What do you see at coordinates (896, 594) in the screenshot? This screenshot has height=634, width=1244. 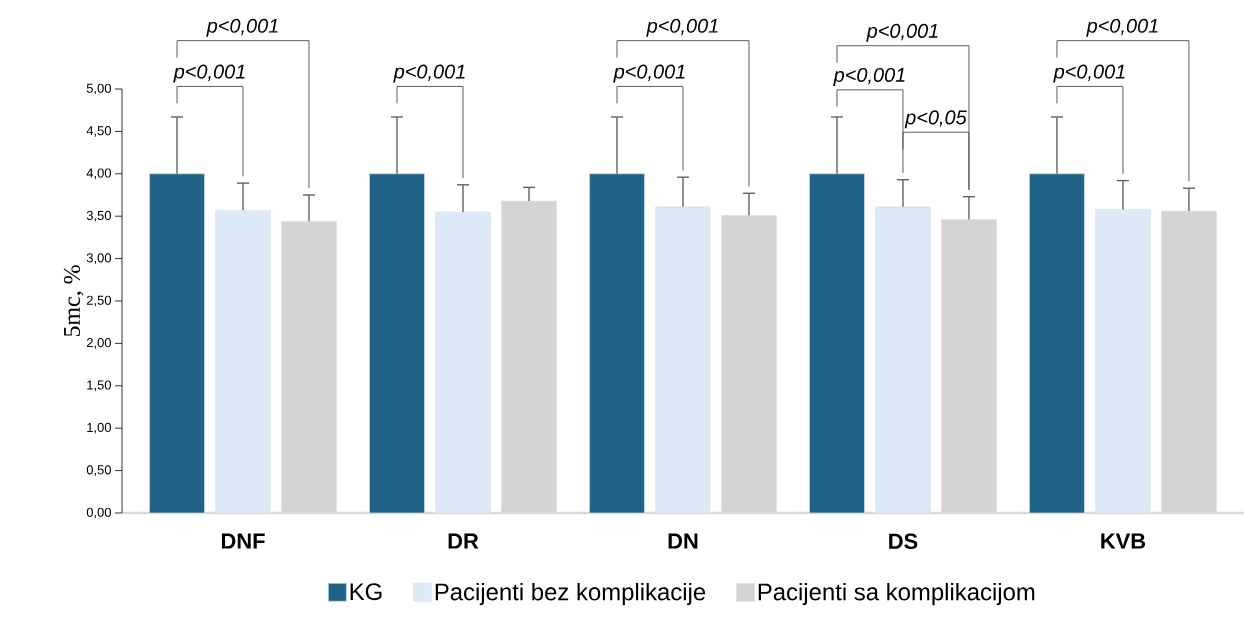 I see `legend-label: Pacijenti sa komplikacijom` at bounding box center [896, 594].